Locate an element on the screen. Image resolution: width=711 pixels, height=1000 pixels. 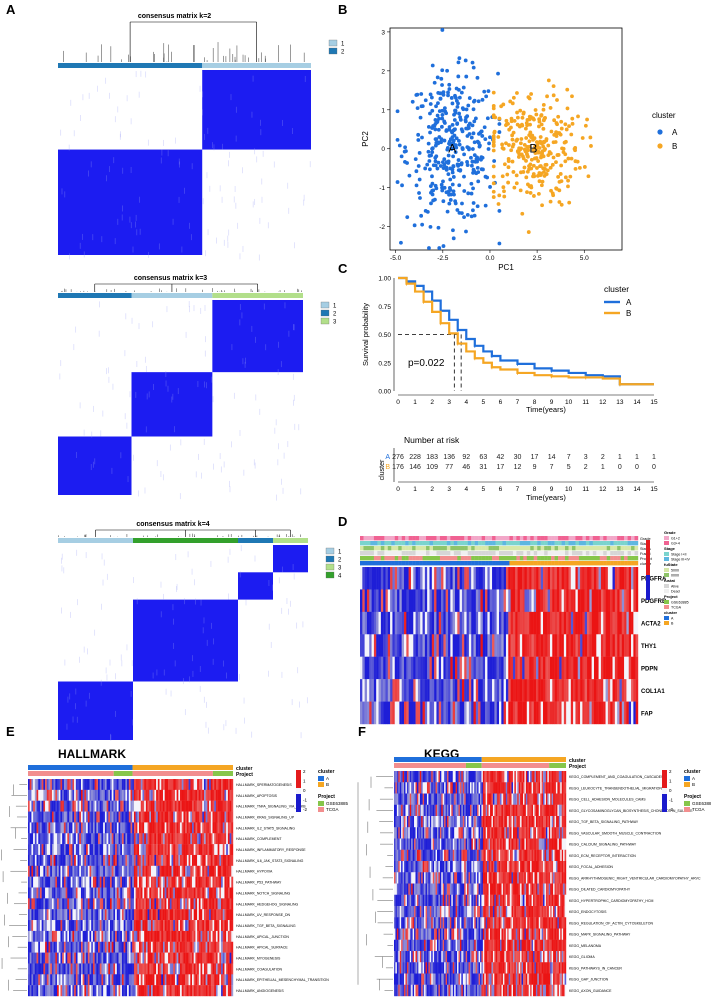
x-tick-label: 7 is located at coordinates (518, 402).